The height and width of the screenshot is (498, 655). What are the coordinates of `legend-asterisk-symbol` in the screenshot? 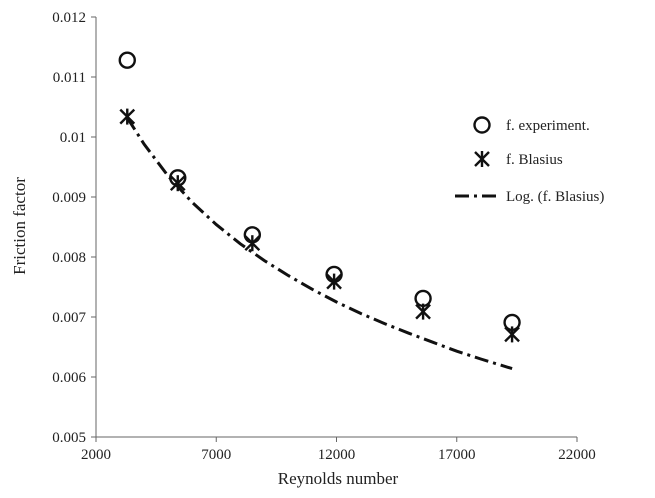 It's located at (482, 159).